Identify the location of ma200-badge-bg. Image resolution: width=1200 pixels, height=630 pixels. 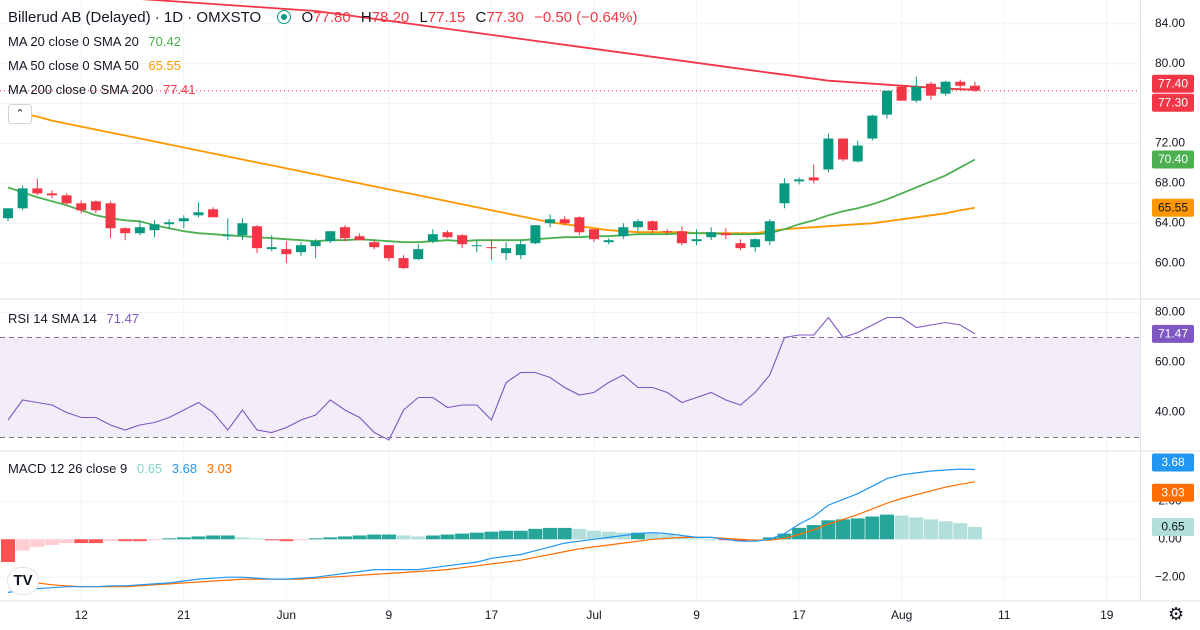
(1173, 83).